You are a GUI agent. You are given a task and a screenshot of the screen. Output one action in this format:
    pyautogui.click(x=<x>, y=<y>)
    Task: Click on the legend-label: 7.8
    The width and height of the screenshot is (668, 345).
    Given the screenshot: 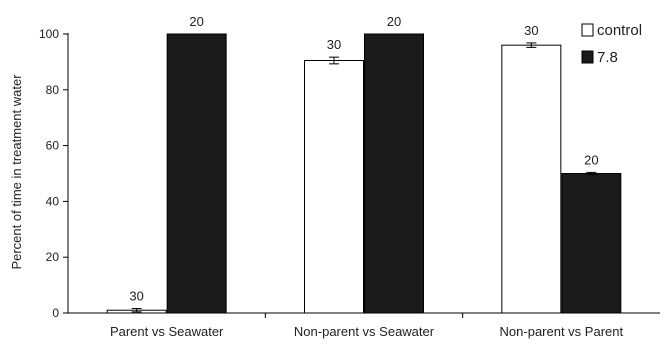 What is the action you would take?
    pyautogui.click(x=607, y=57)
    